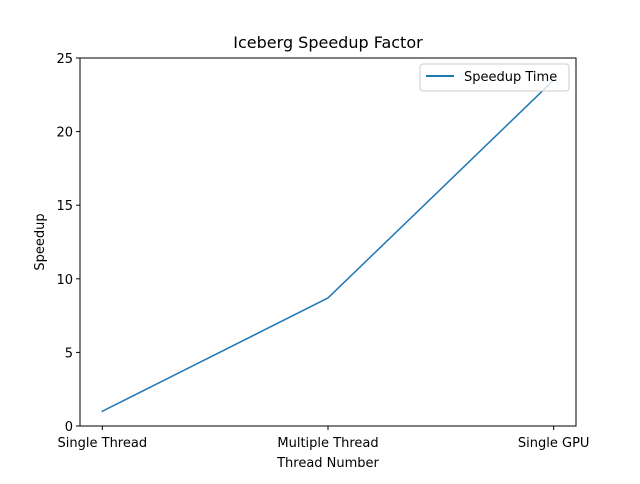 Image resolution: width=640 pixels, height=484 pixels. Describe the element at coordinates (328, 42) in the screenshot. I see `chart-title: Iceberg Speedup Factor` at that location.